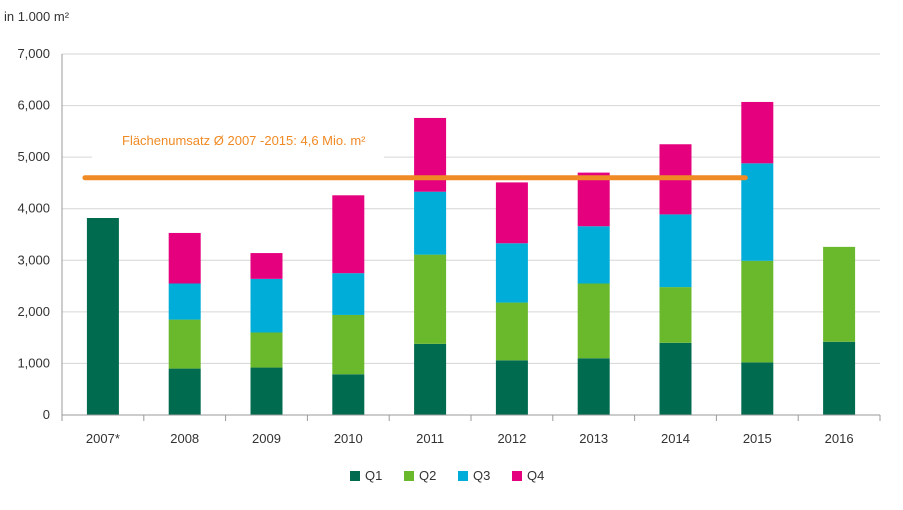  What do you see at coordinates (266, 438) in the screenshot?
I see `x-tick-label: 2009` at bounding box center [266, 438].